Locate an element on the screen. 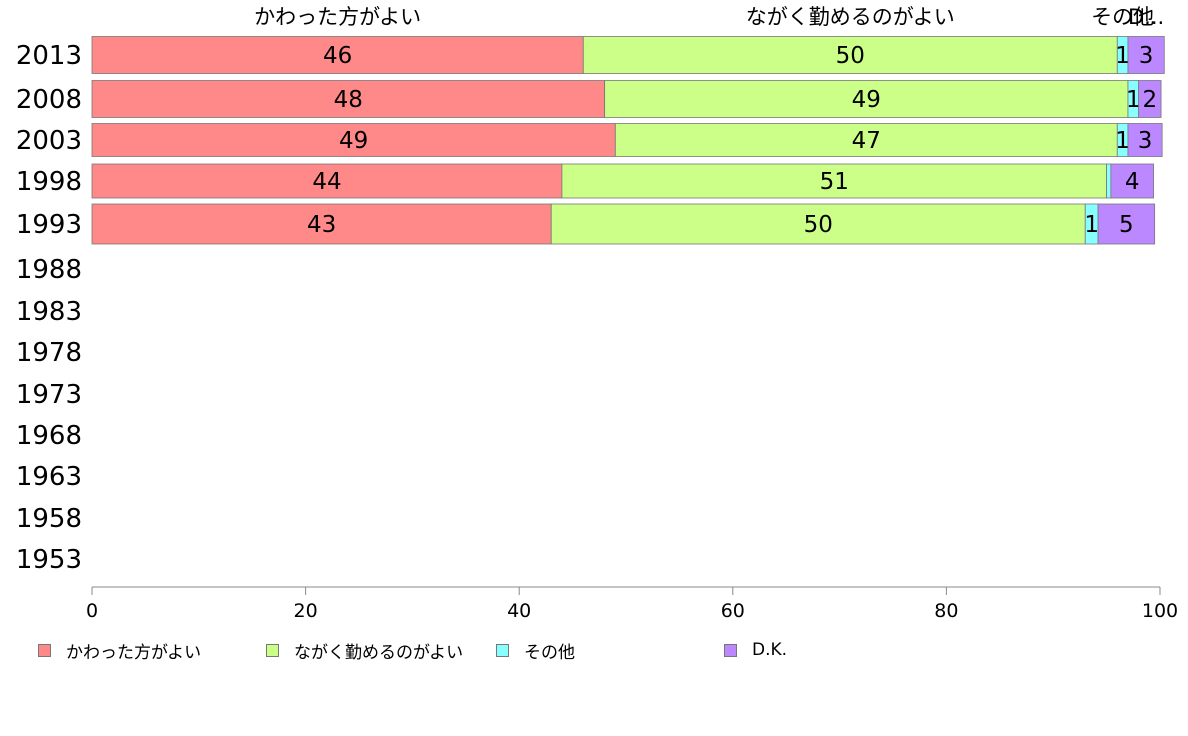 This screenshot has width=1188, height=736. y-tick-label-1958: 1958 is located at coordinates (49, 519).